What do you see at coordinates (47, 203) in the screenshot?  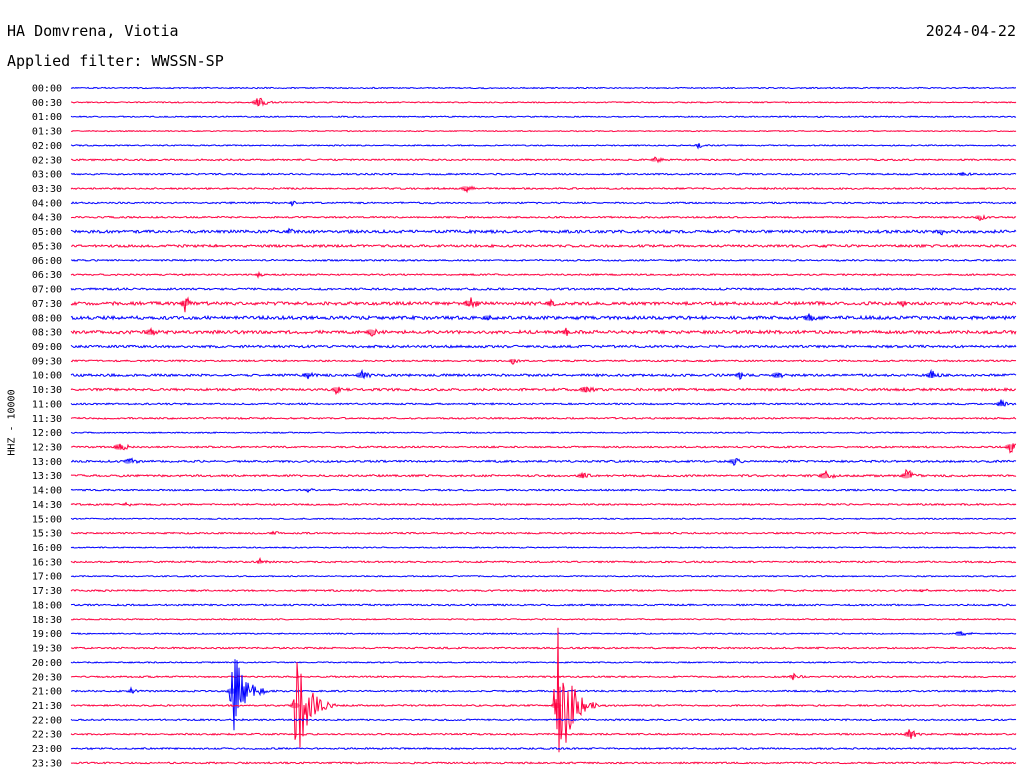 I see `row-time-label: 04:00` at bounding box center [47, 203].